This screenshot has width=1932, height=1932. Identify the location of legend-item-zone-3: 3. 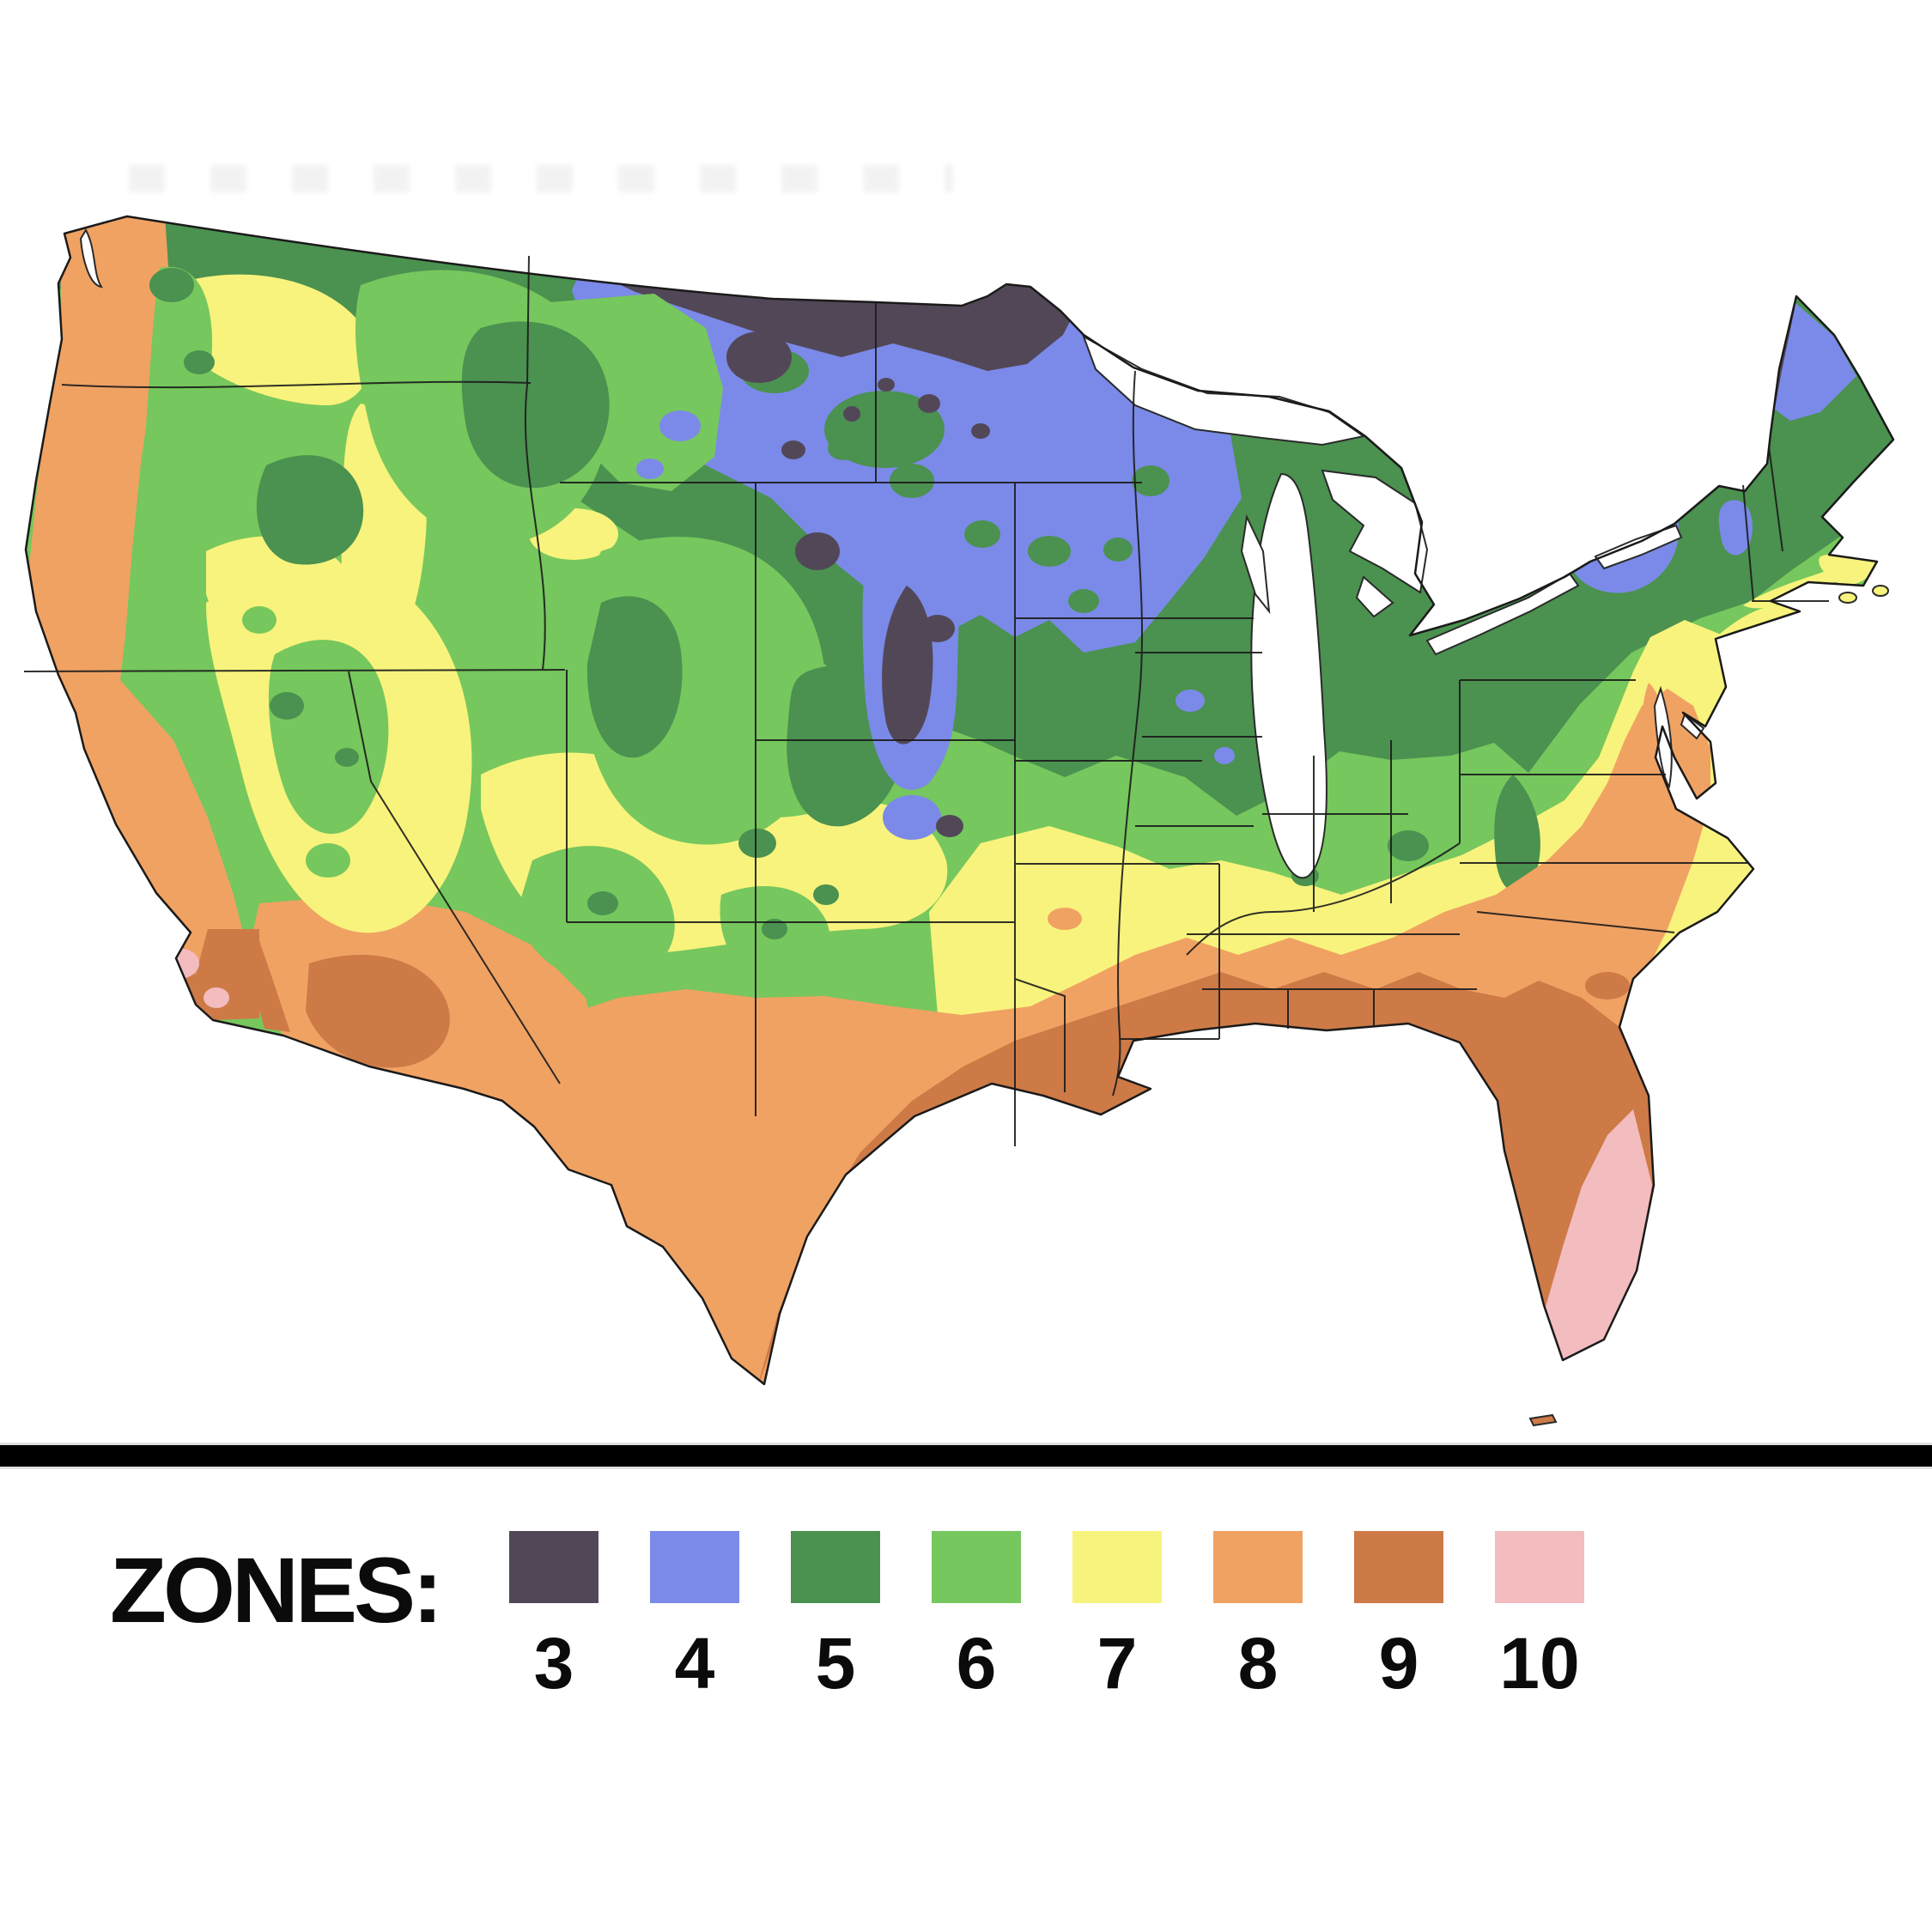
(554, 1615).